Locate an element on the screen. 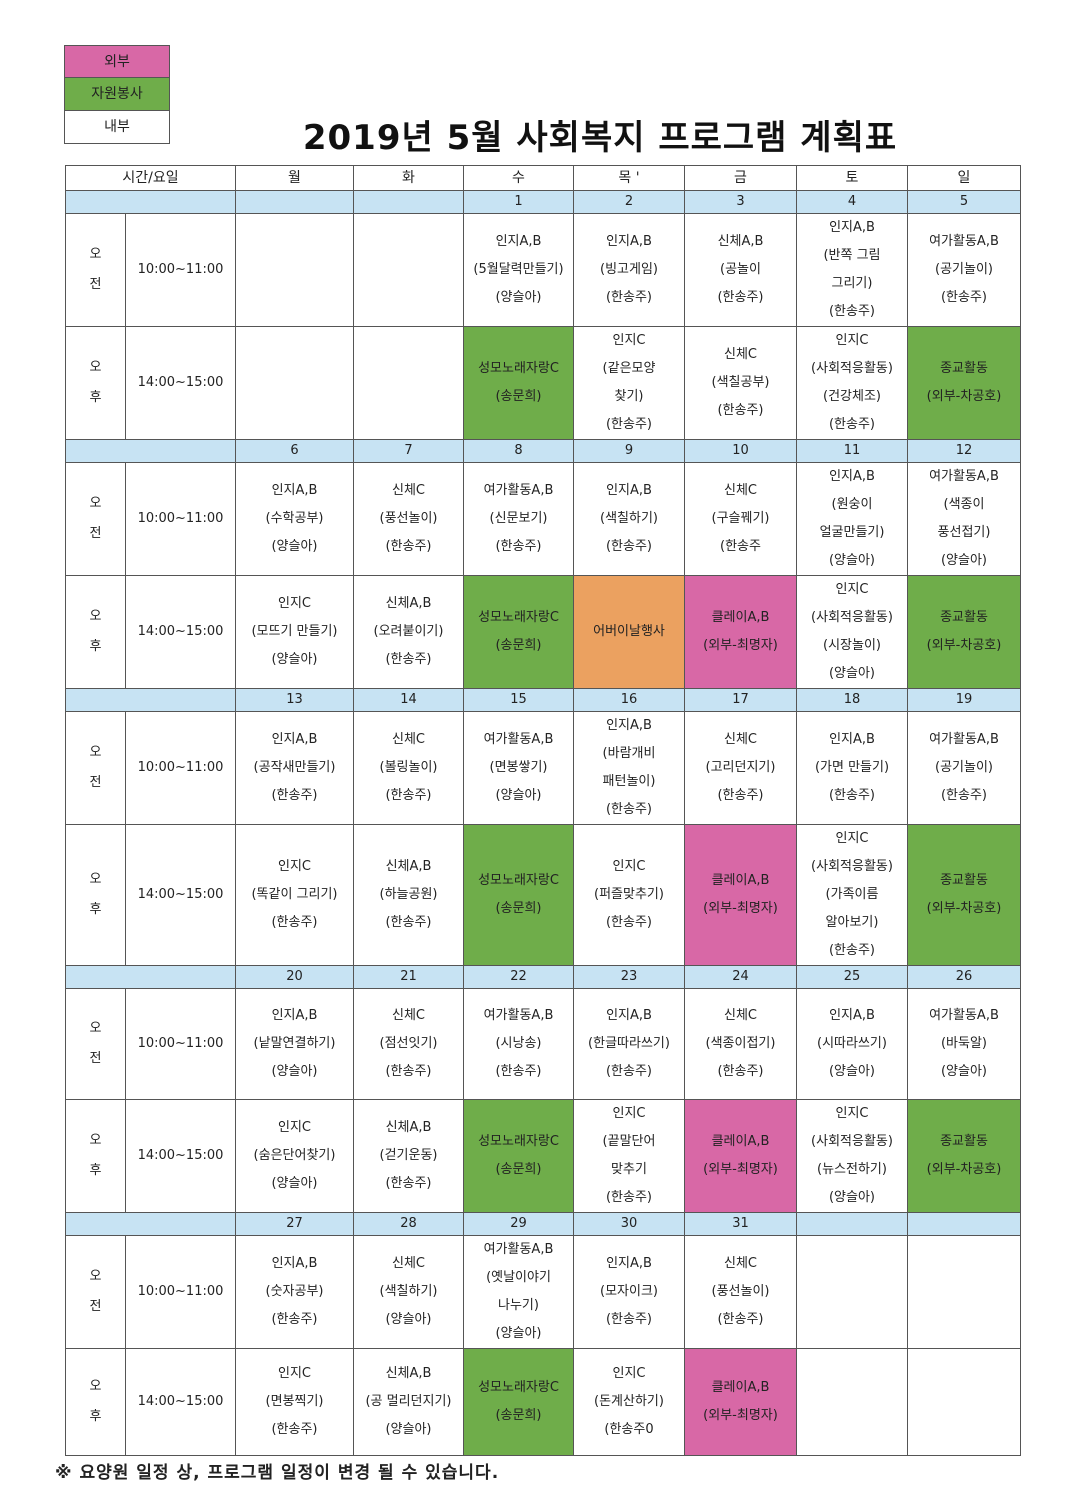 Image resolution: width=1070 pixels, height=1511 pixels. date-cell-sun: 5 is located at coordinates (964, 202).